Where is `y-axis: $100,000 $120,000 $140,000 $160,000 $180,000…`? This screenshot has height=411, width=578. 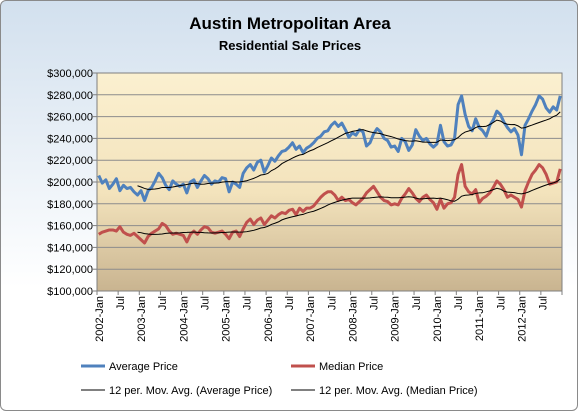
y-axis: $100,000 $120,000 $140,000 $160,000 $180,000… is located at coordinates (72, 183).